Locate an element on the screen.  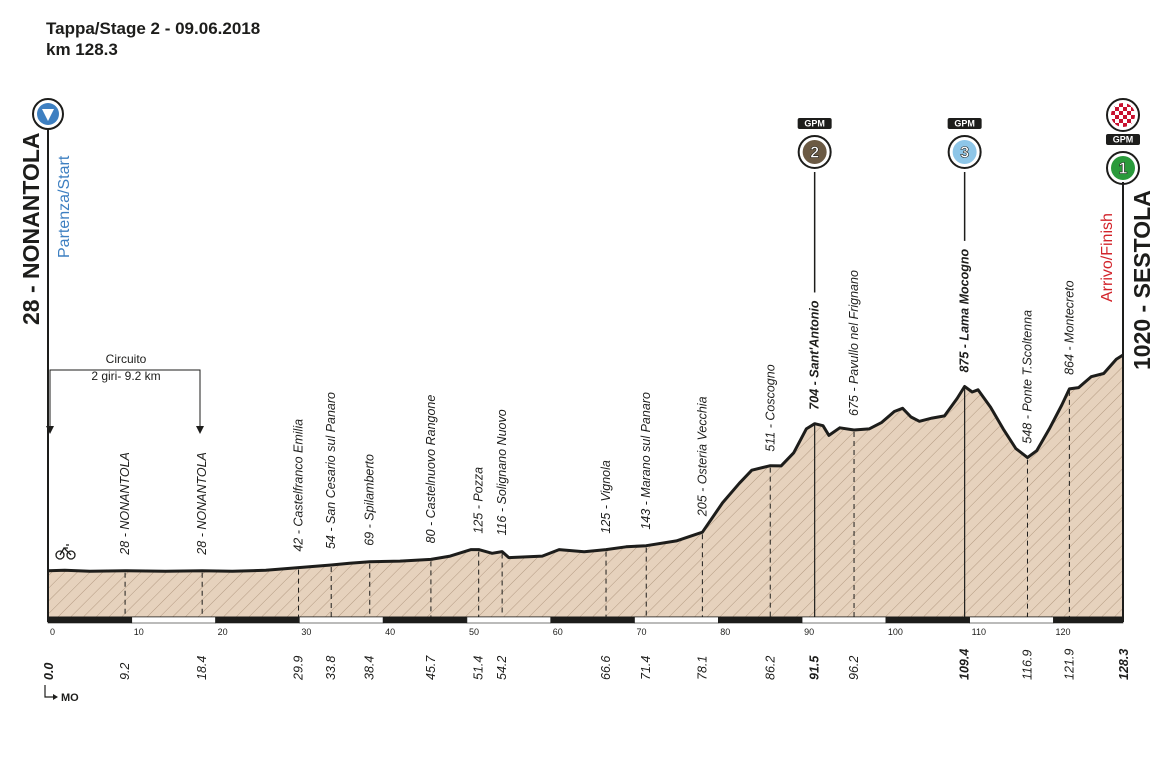
start-km-label: 0.0 is located at coordinates (49, 671).